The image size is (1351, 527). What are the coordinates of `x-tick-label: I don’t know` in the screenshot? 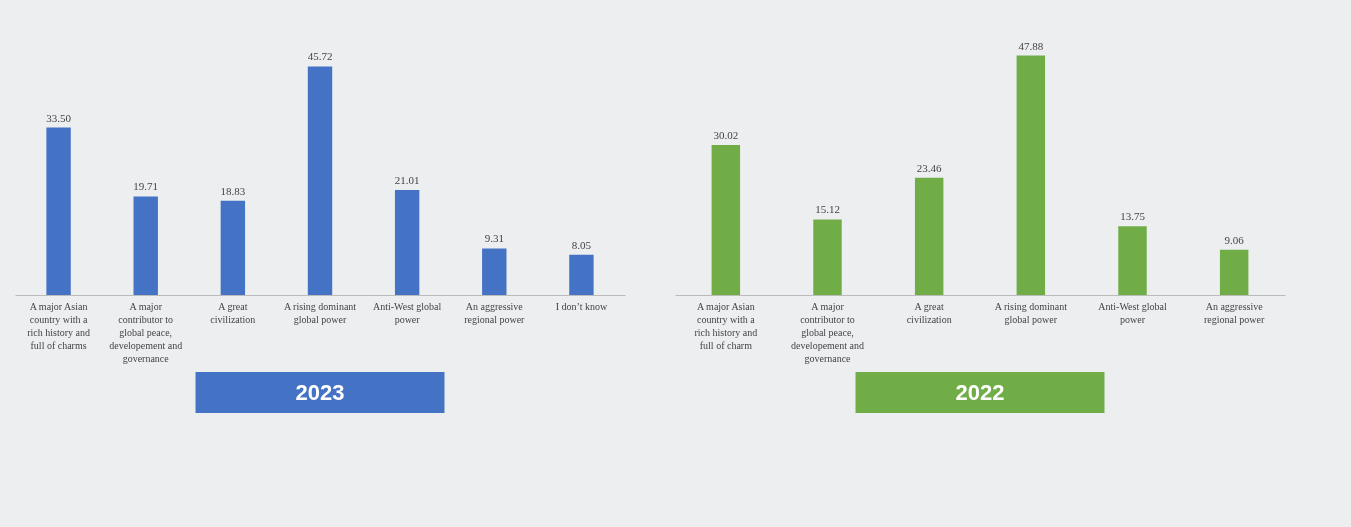 It's located at (581, 306).